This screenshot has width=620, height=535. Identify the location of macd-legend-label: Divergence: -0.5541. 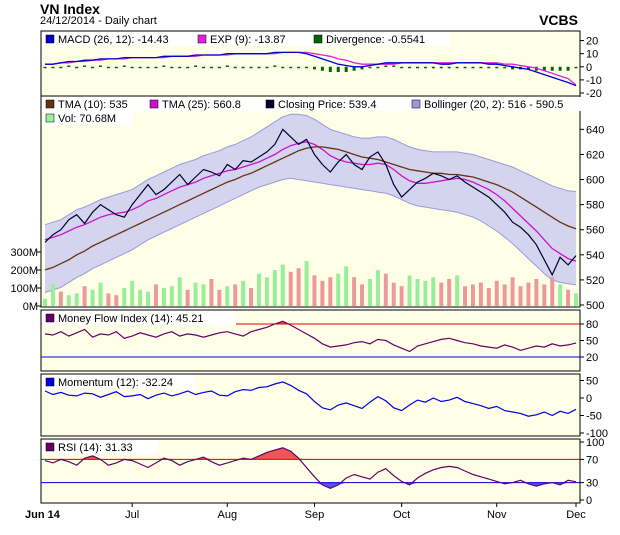
(375, 40).